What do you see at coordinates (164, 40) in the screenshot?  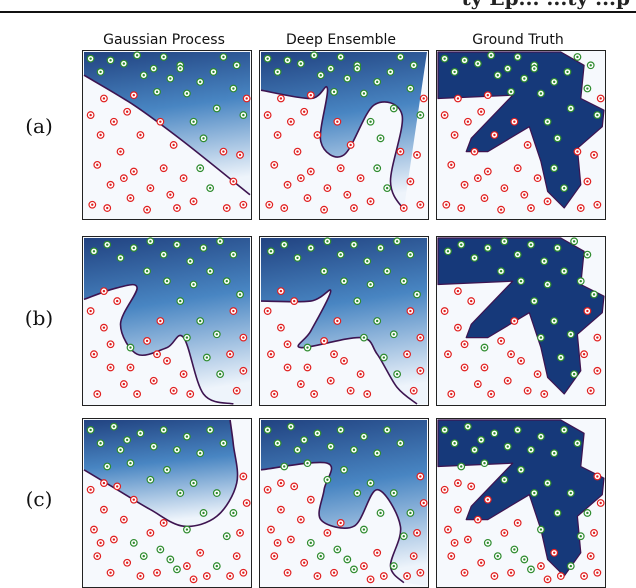 I see `column-title-gaussian-process: Gaussian Process` at bounding box center [164, 40].